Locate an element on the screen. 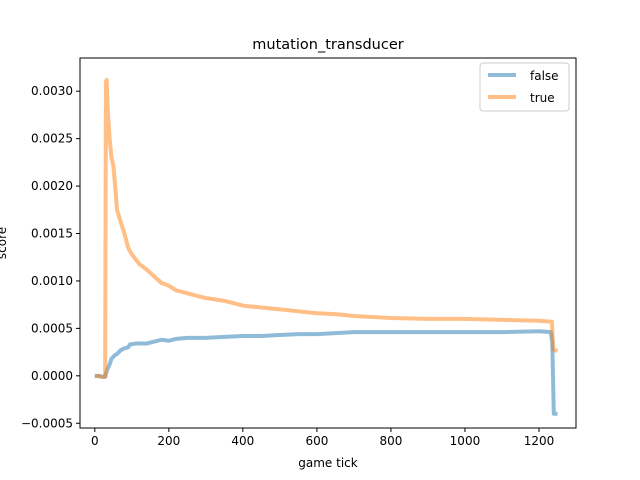 The height and width of the screenshot is (480, 640). y-tick-label: 0.0015 is located at coordinates (52, 234).